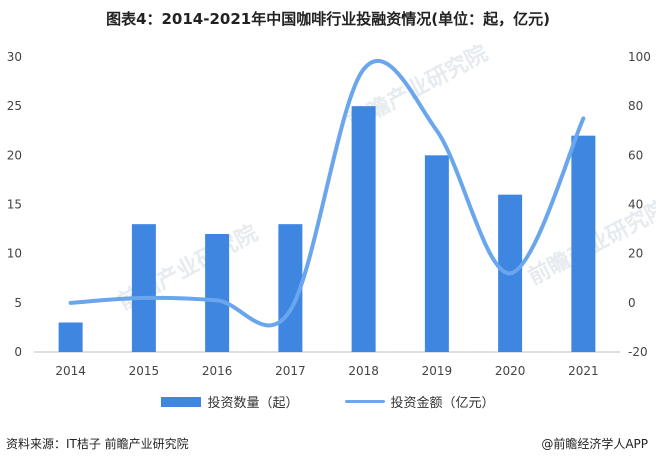 The image size is (656, 461). What do you see at coordinates (14, 106) in the screenshot?
I see `y-left-tick-label: 25` at bounding box center [14, 106].